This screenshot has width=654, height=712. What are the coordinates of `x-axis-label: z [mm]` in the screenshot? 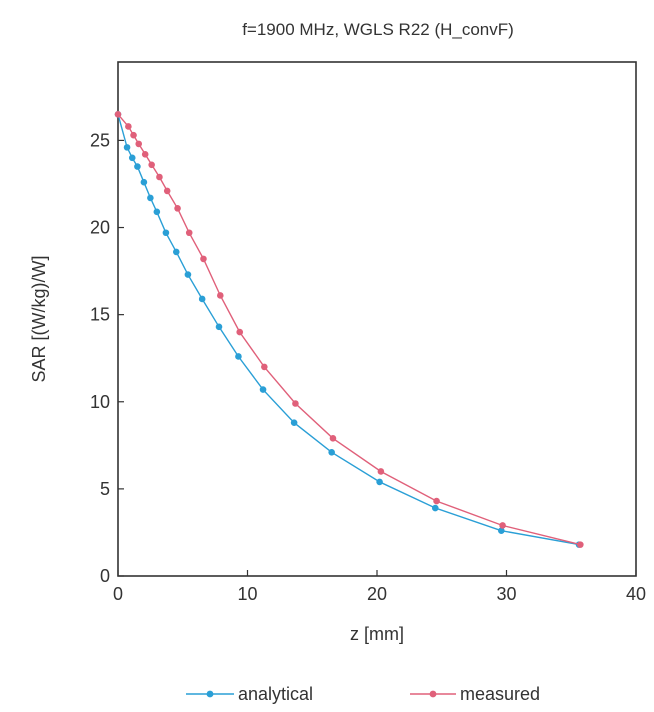 It's located at (377, 634).